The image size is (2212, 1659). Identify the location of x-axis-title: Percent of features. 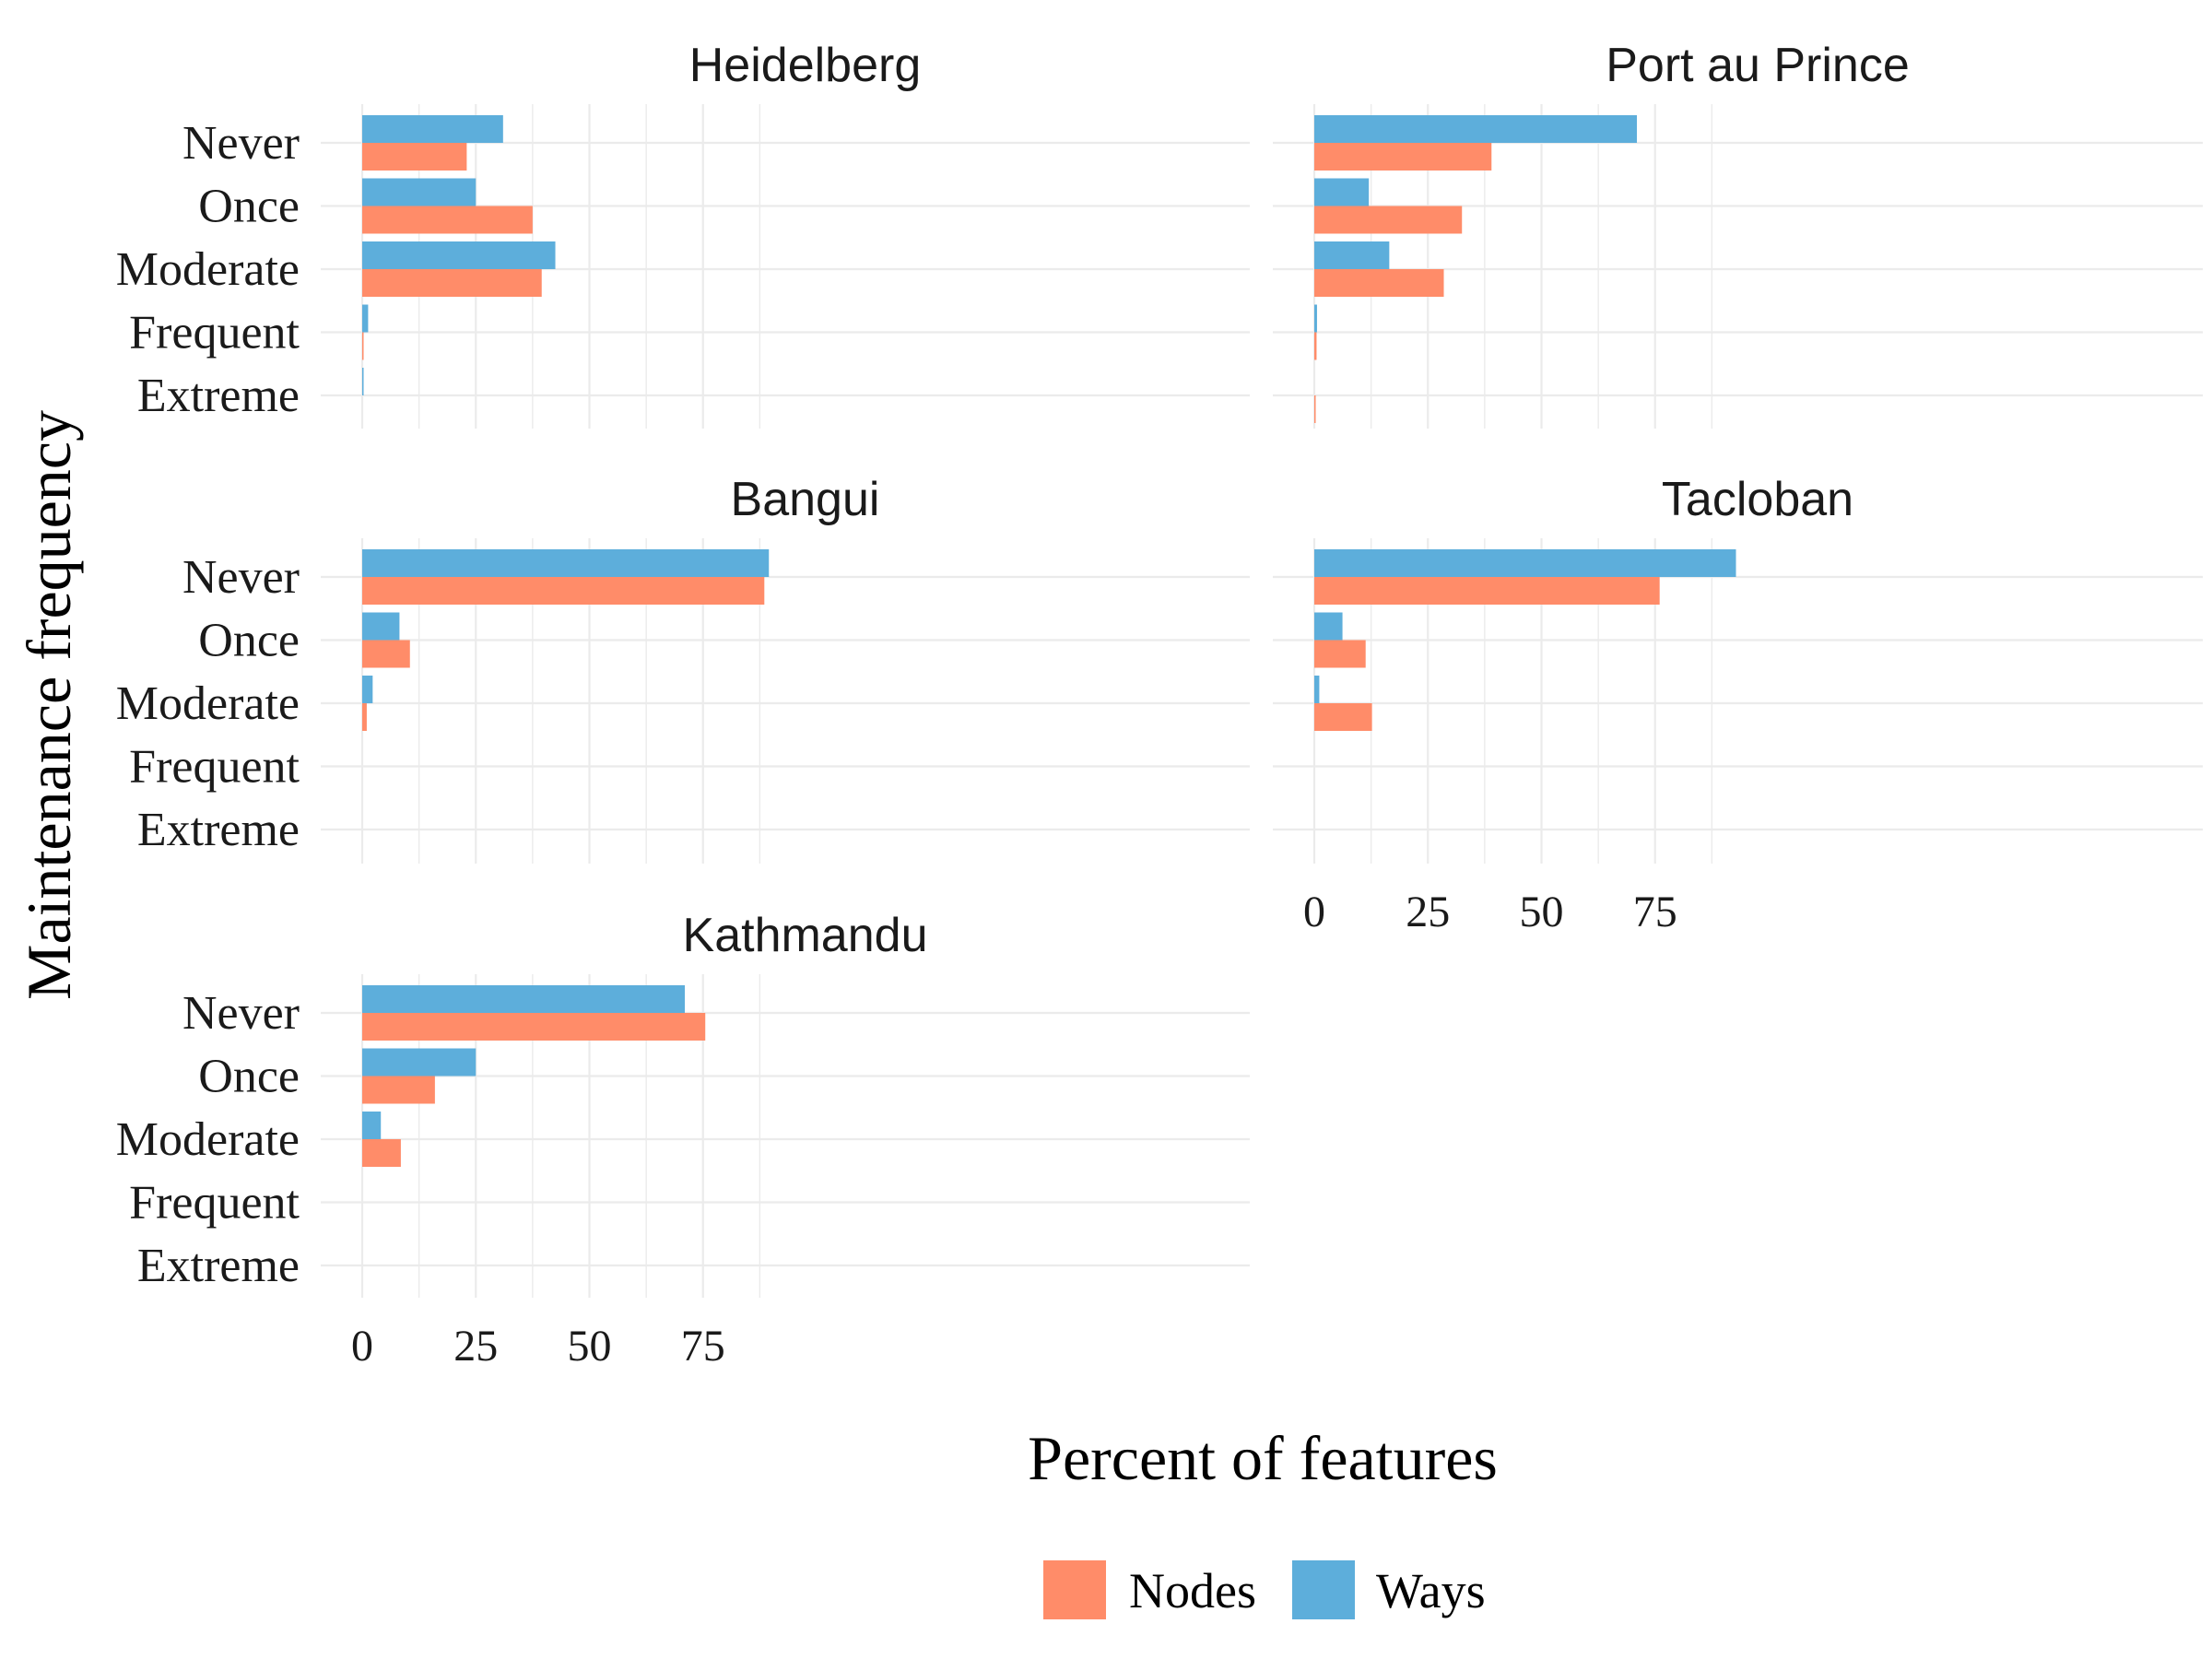
(1263, 1458).